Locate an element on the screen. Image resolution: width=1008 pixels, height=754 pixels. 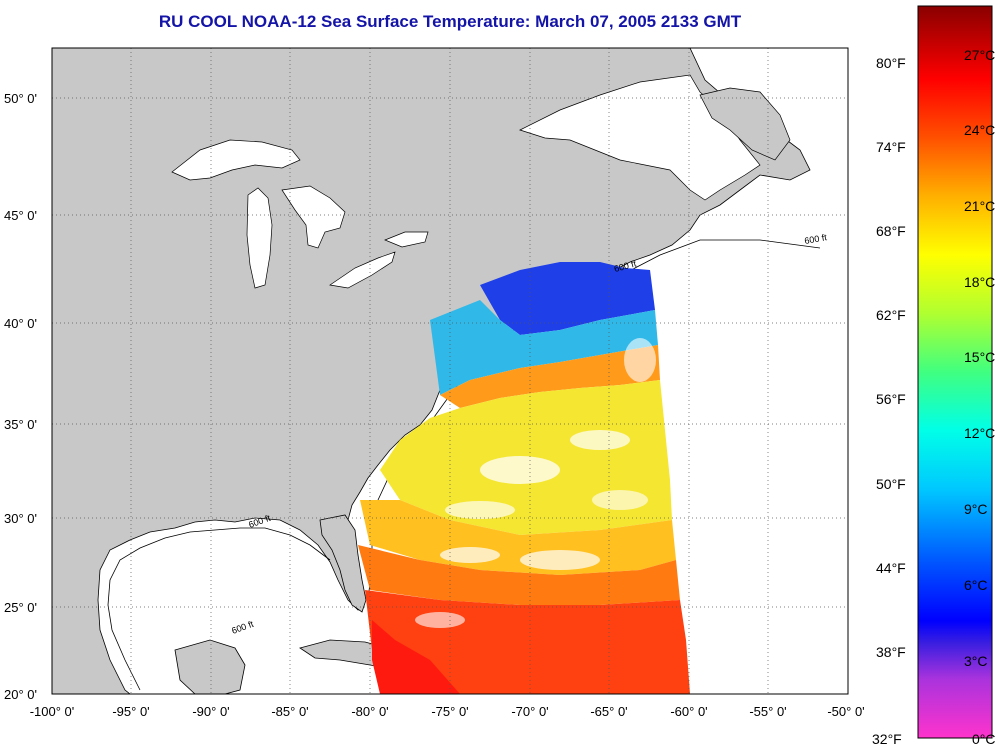
lat-tick-label: 30° 0' is located at coordinates (20, 518).